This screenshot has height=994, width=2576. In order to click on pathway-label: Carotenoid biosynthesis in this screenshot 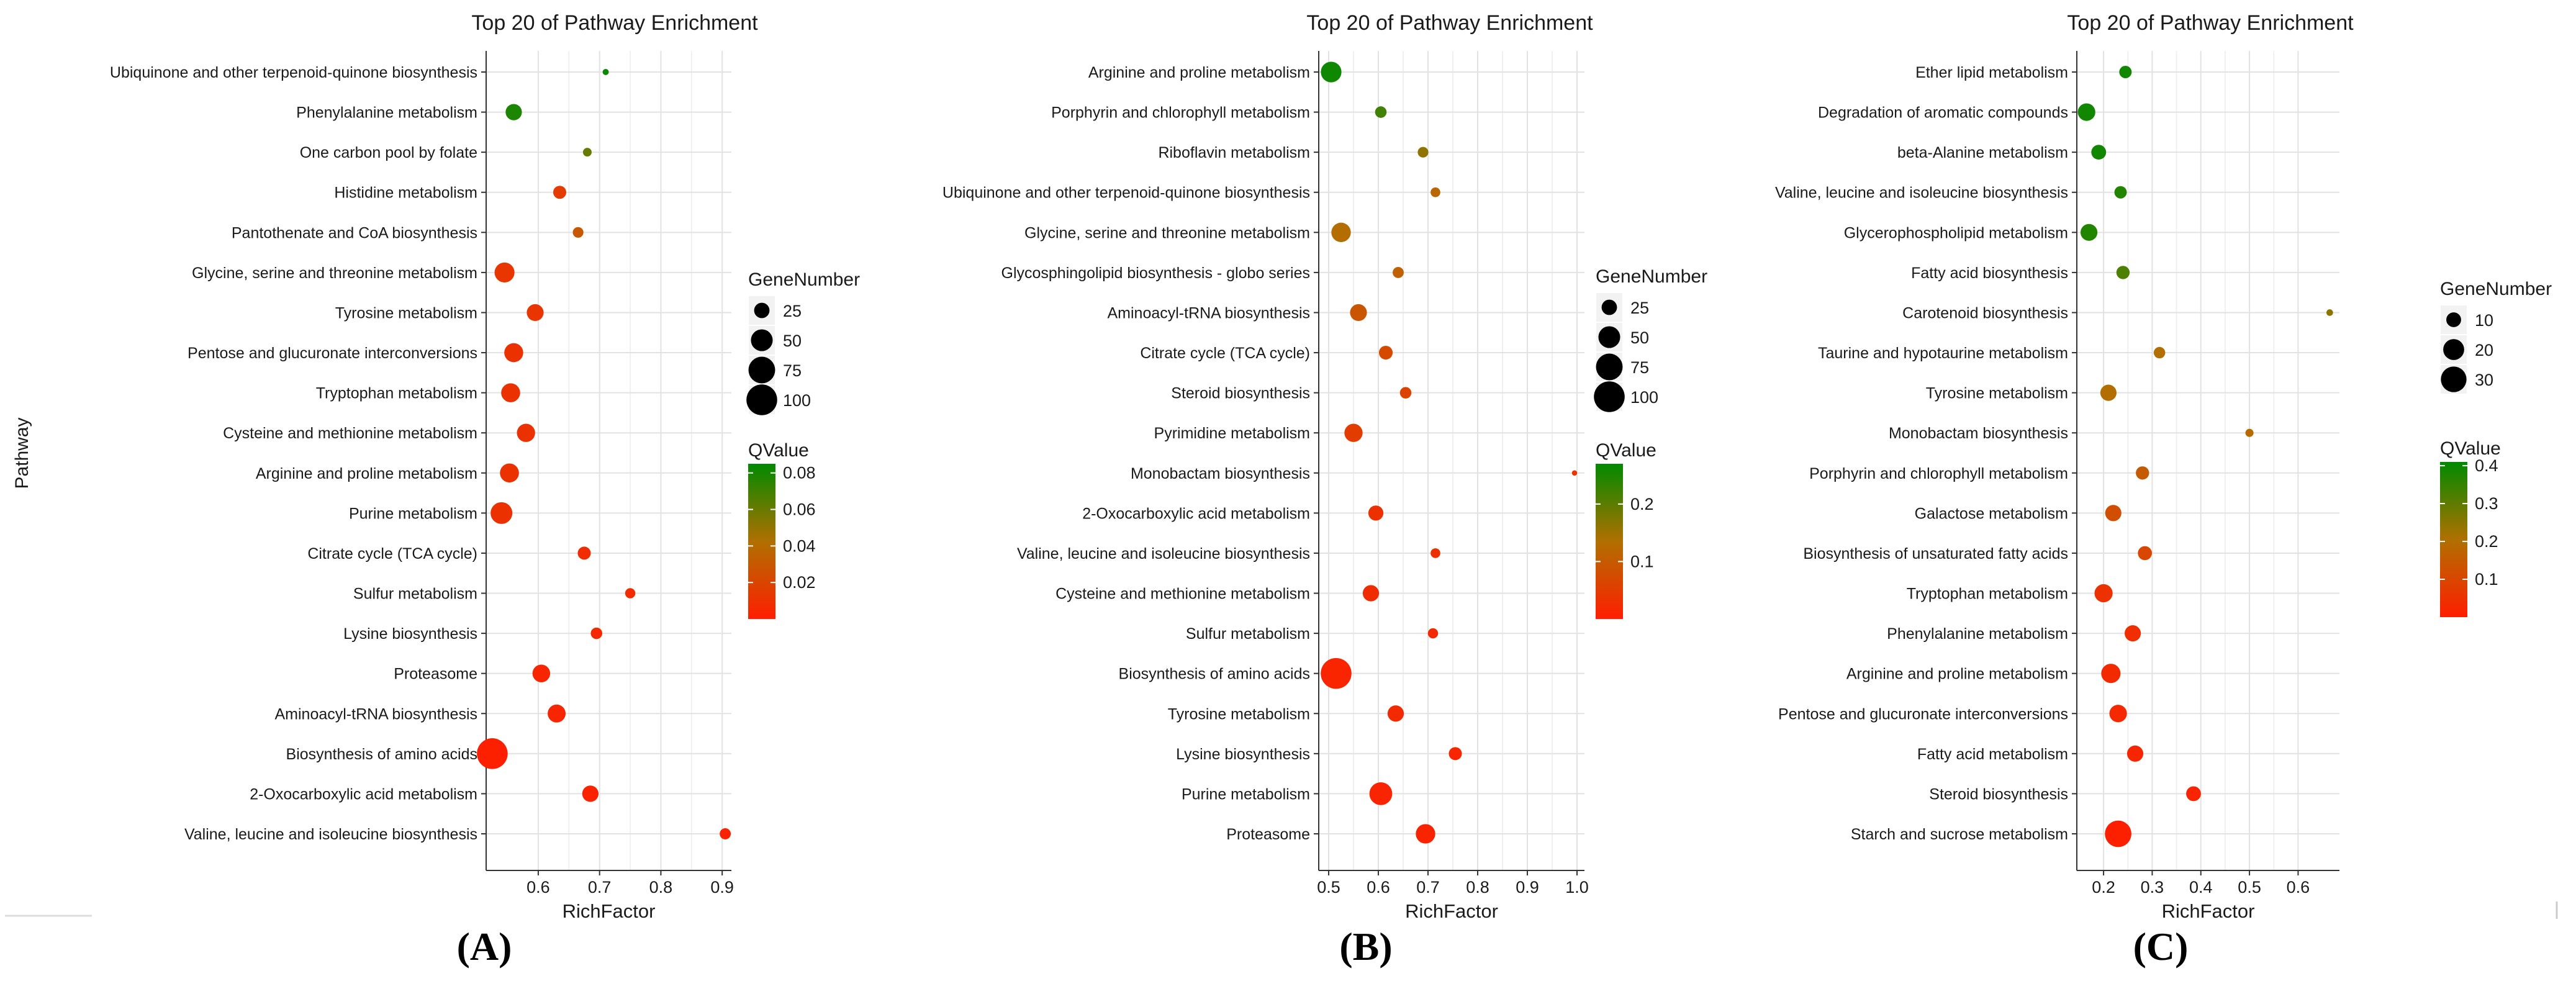, I will do `click(1985, 313)`.